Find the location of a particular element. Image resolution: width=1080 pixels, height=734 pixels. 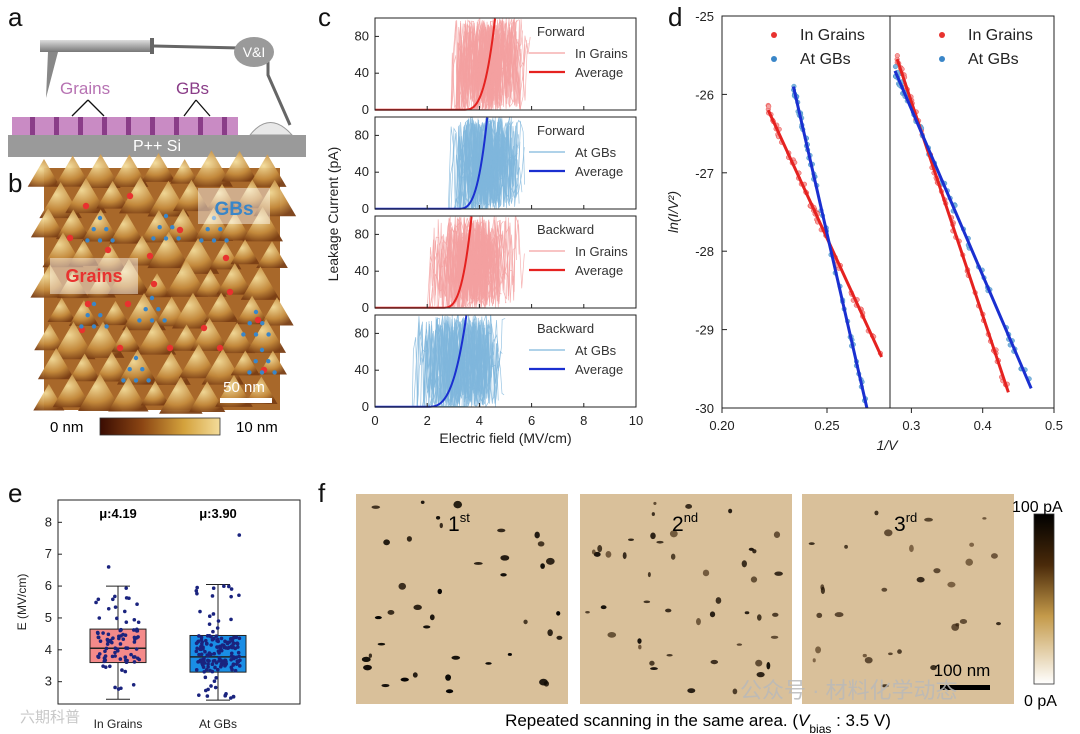

ytick-label: -30 is located at coordinates (704, 408).